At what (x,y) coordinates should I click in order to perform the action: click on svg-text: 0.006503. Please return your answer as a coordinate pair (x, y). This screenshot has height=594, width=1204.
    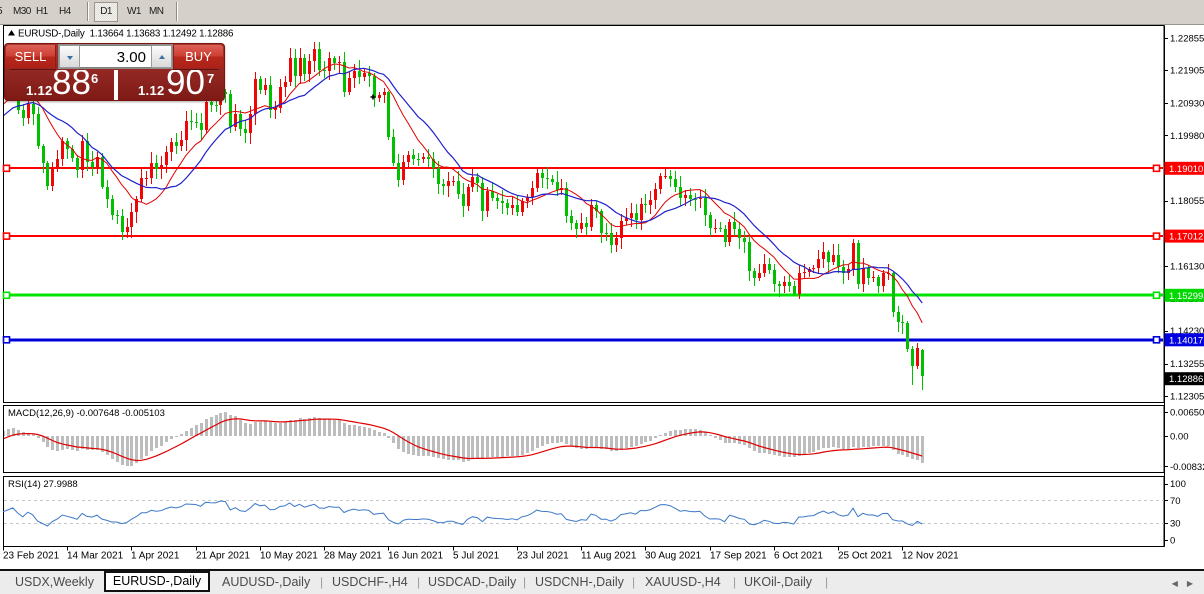
    Looking at the image, I should click on (1187, 413).